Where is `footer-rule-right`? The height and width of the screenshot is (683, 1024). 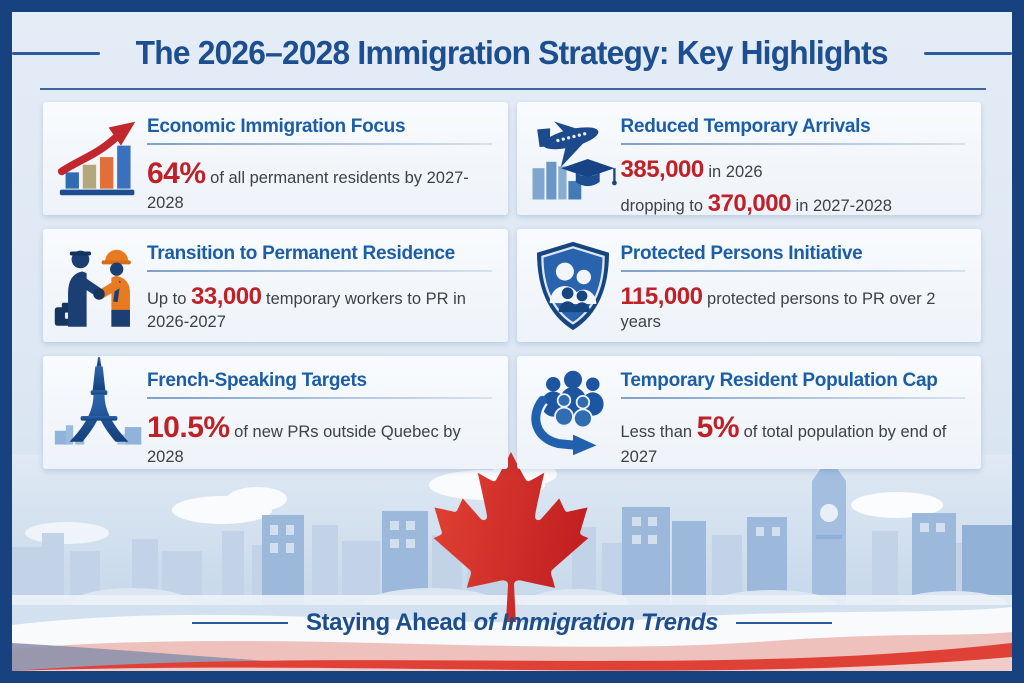 footer-rule-right is located at coordinates (784, 623).